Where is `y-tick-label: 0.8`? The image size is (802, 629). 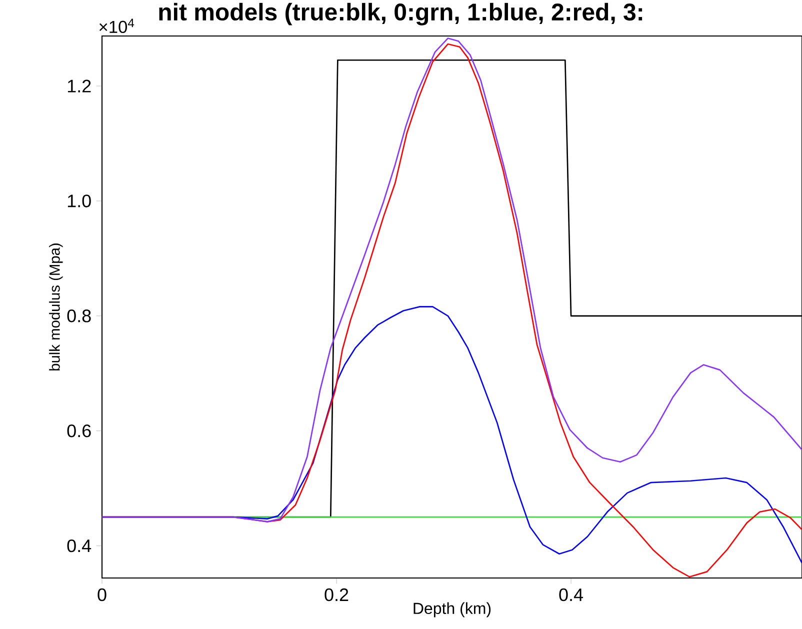
y-tick-label: 0.8 is located at coordinates (79, 316).